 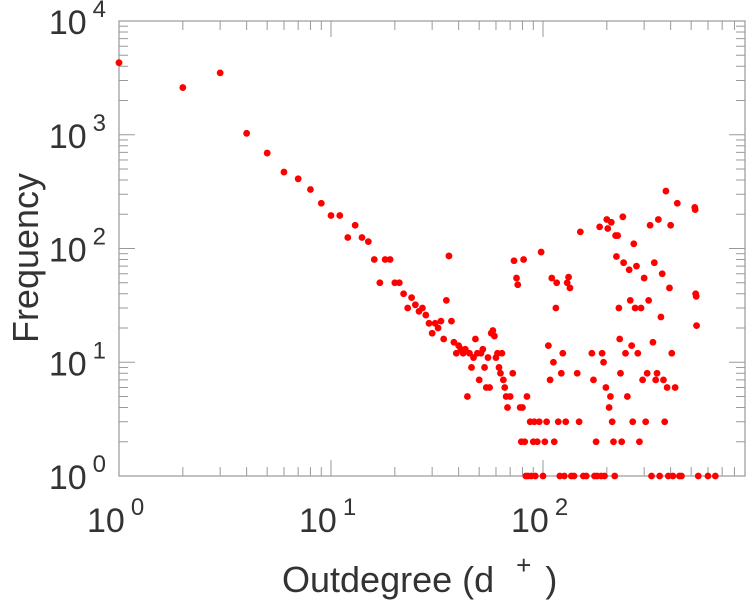 What do you see at coordinates (77, 133) in the screenshot?
I see `y-tick-label: 10 3` at bounding box center [77, 133].